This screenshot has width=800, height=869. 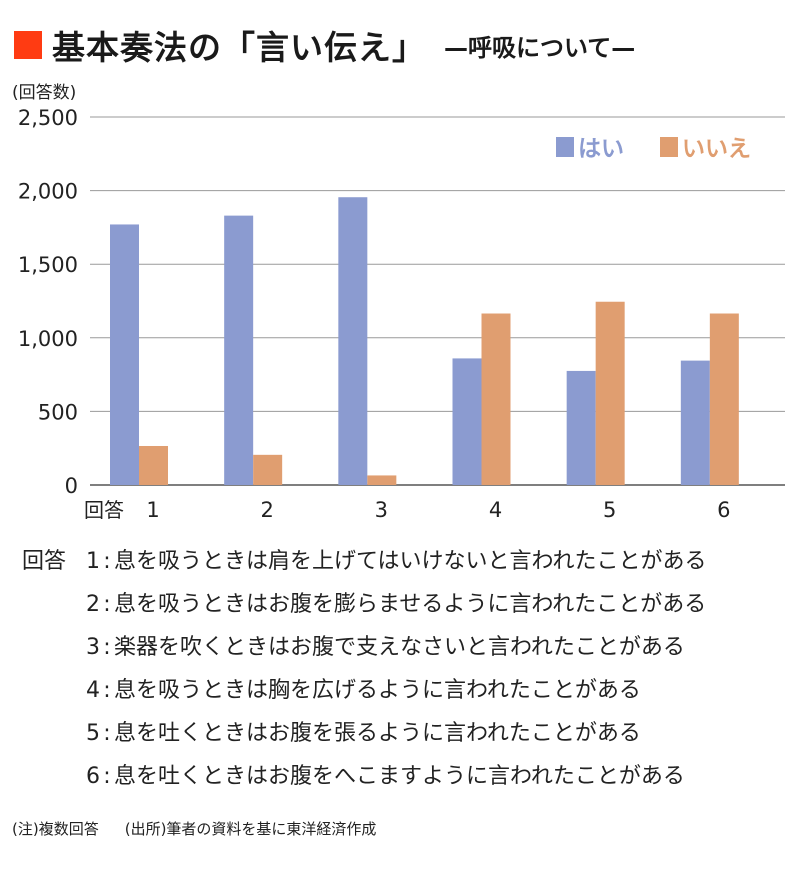 I want to click on answer-item: 4 : 息を吸うときは胸を広げるように言われたことがある, so click(x=407, y=690).